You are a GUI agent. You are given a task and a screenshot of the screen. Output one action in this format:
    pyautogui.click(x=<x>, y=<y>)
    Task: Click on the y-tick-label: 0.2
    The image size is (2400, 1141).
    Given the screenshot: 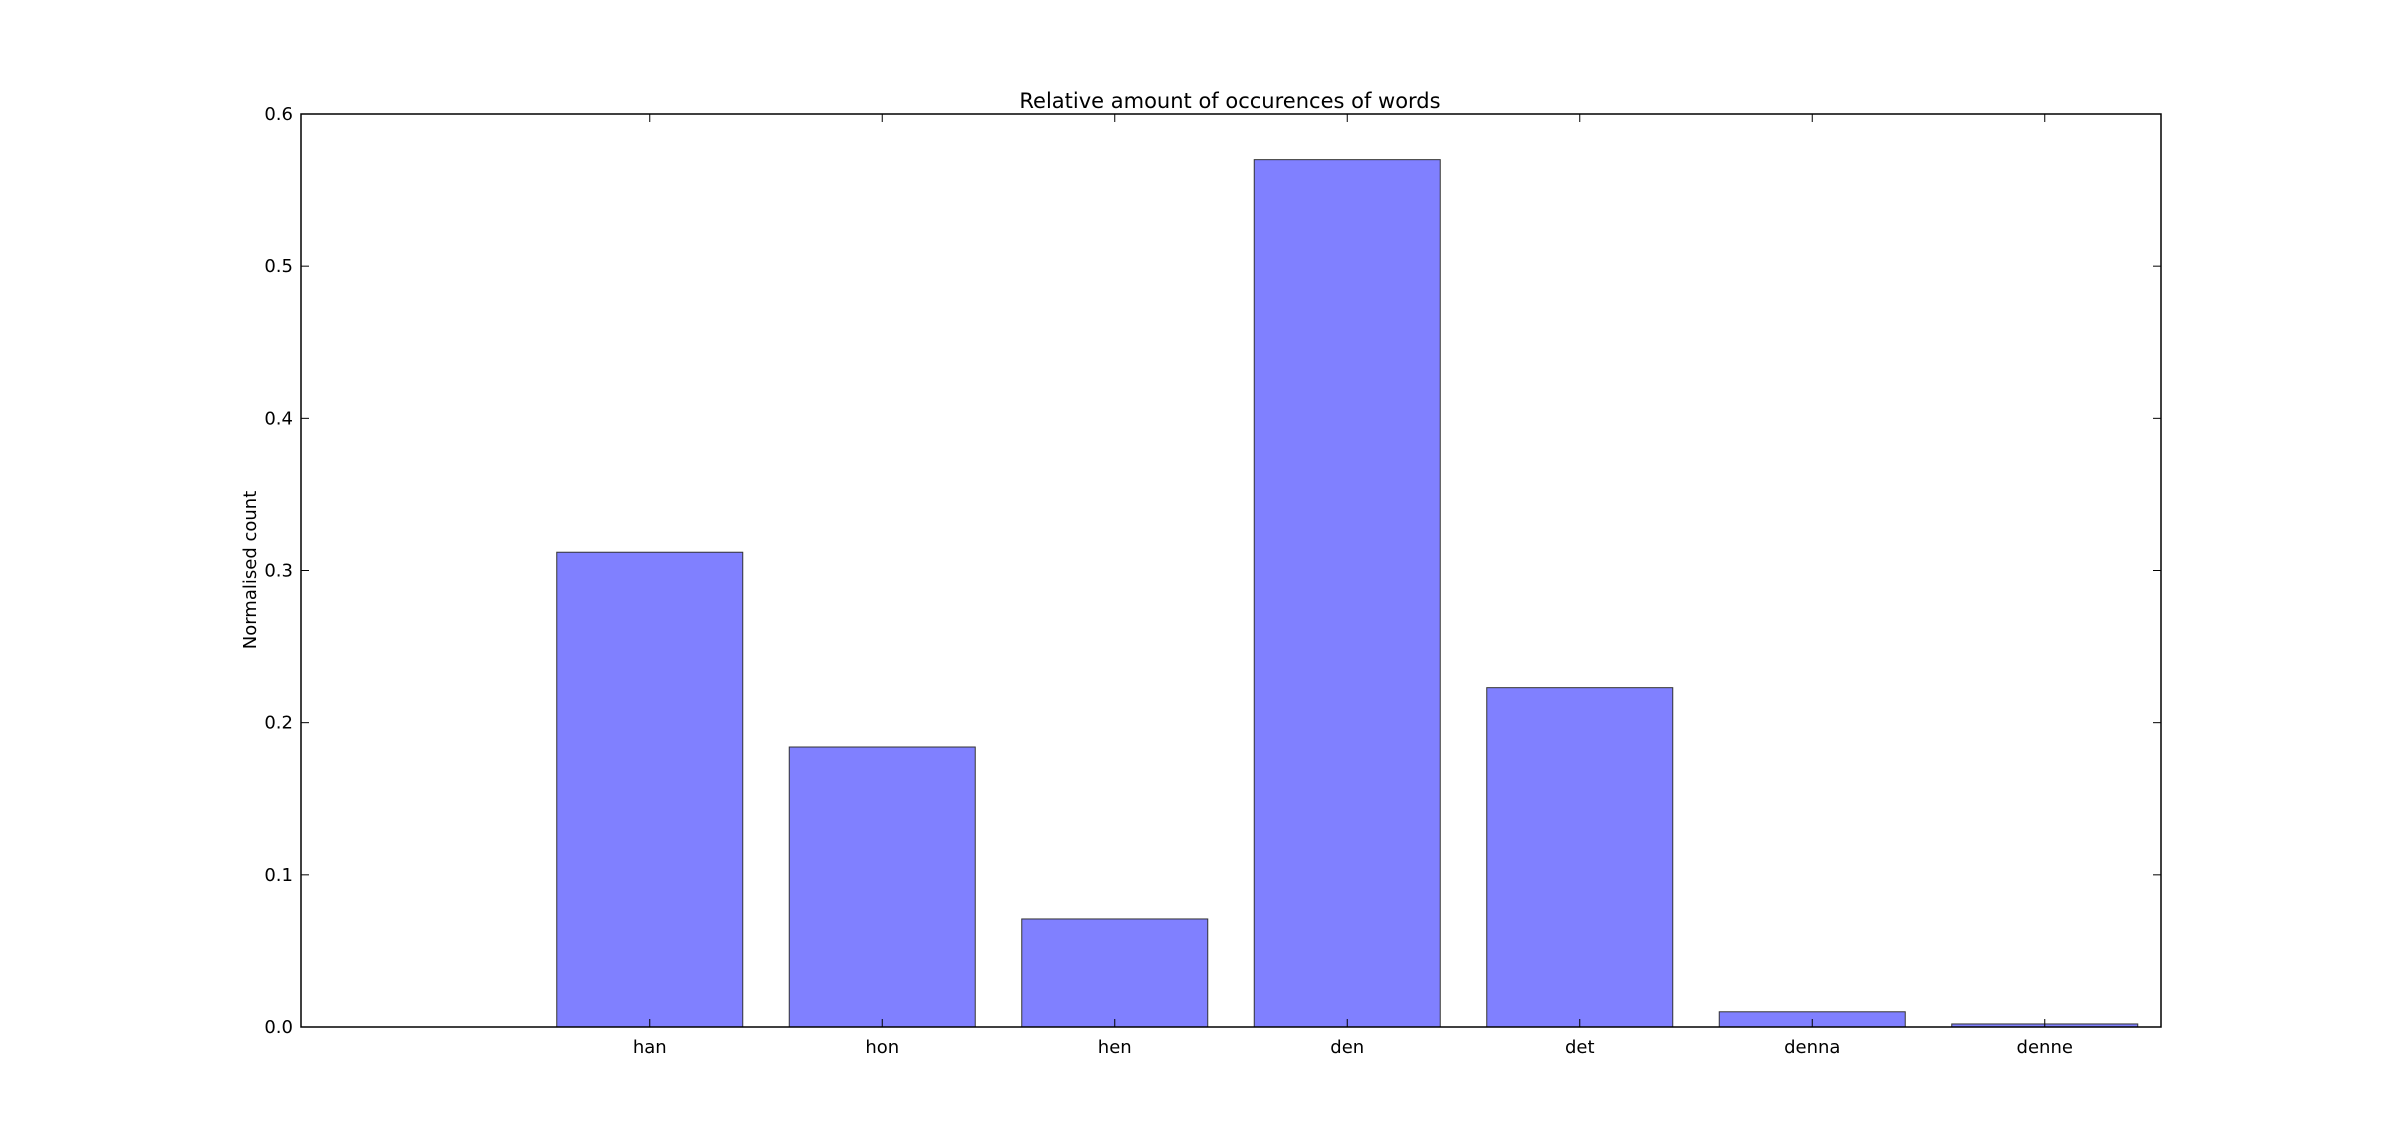 What is the action you would take?
    pyautogui.click(x=278, y=723)
    